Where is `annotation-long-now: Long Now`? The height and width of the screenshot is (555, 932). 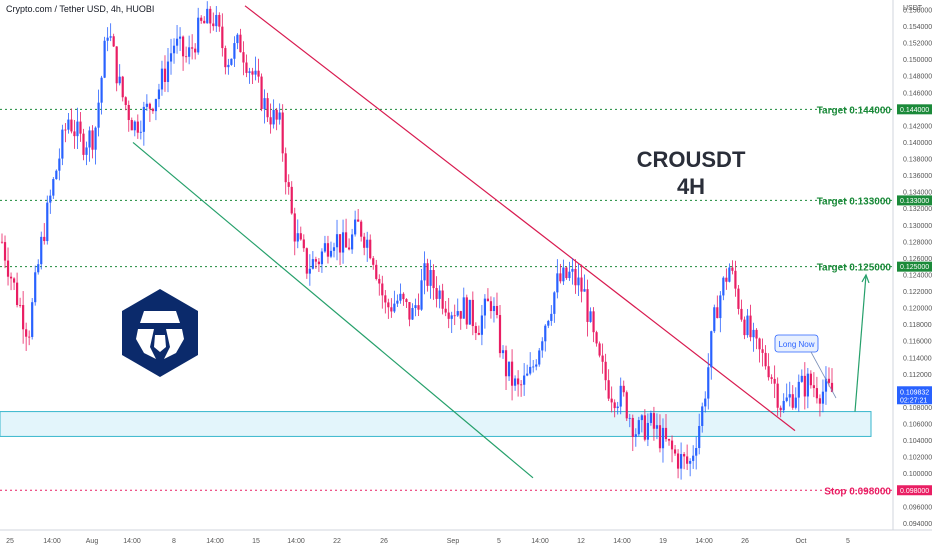
annotation-long-now: Long Now is located at coordinates (796, 344).